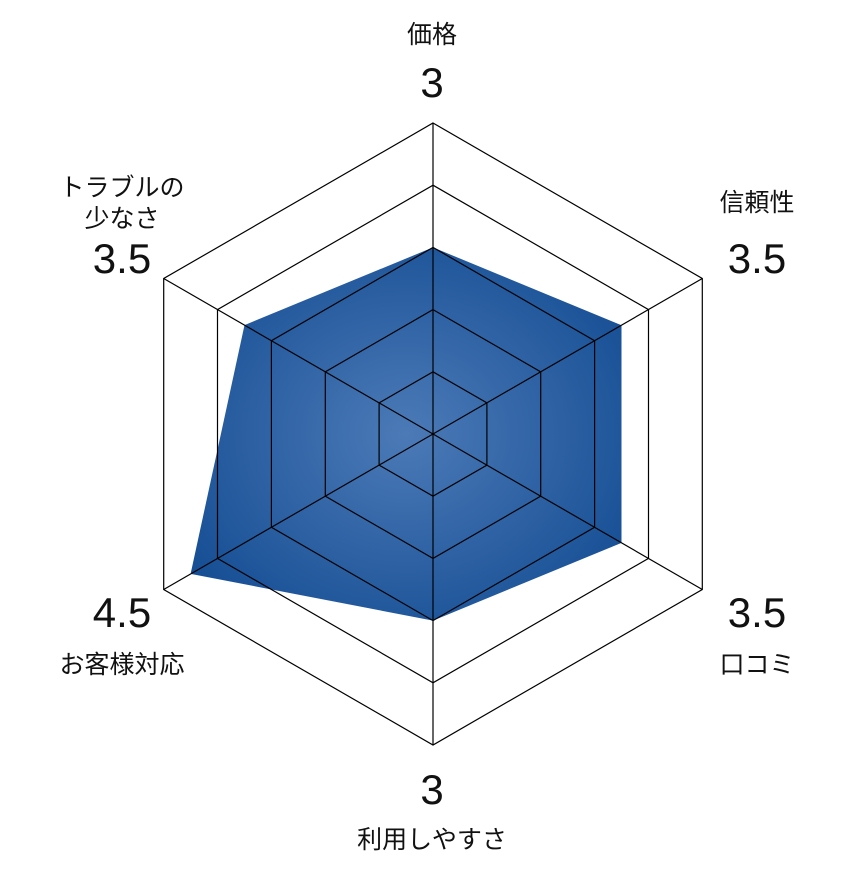 The height and width of the screenshot is (877, 851). What do you see at coordinates (432, 839) in the screenshot?
I see `label-usability: 利用しやすさ` at bounding box center [432, 839].